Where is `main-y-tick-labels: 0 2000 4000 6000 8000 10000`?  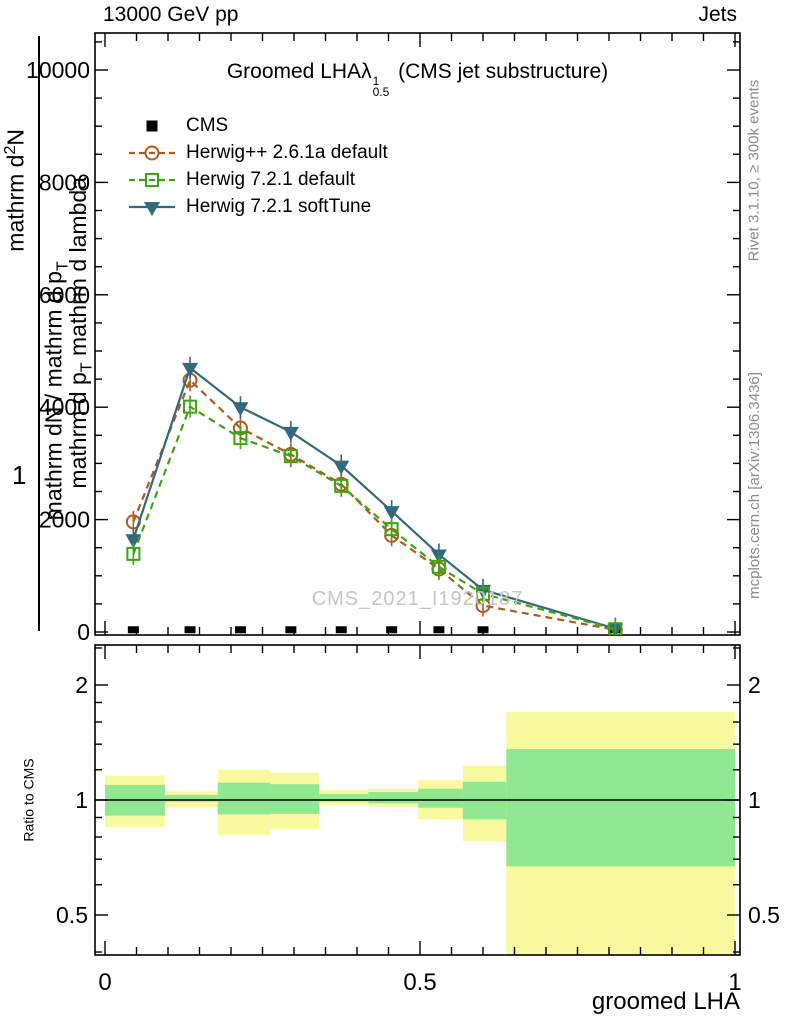 main-y-tick-labels: 0 2000 4000 6000 8000 10000 is located at coordinates (58, 351).